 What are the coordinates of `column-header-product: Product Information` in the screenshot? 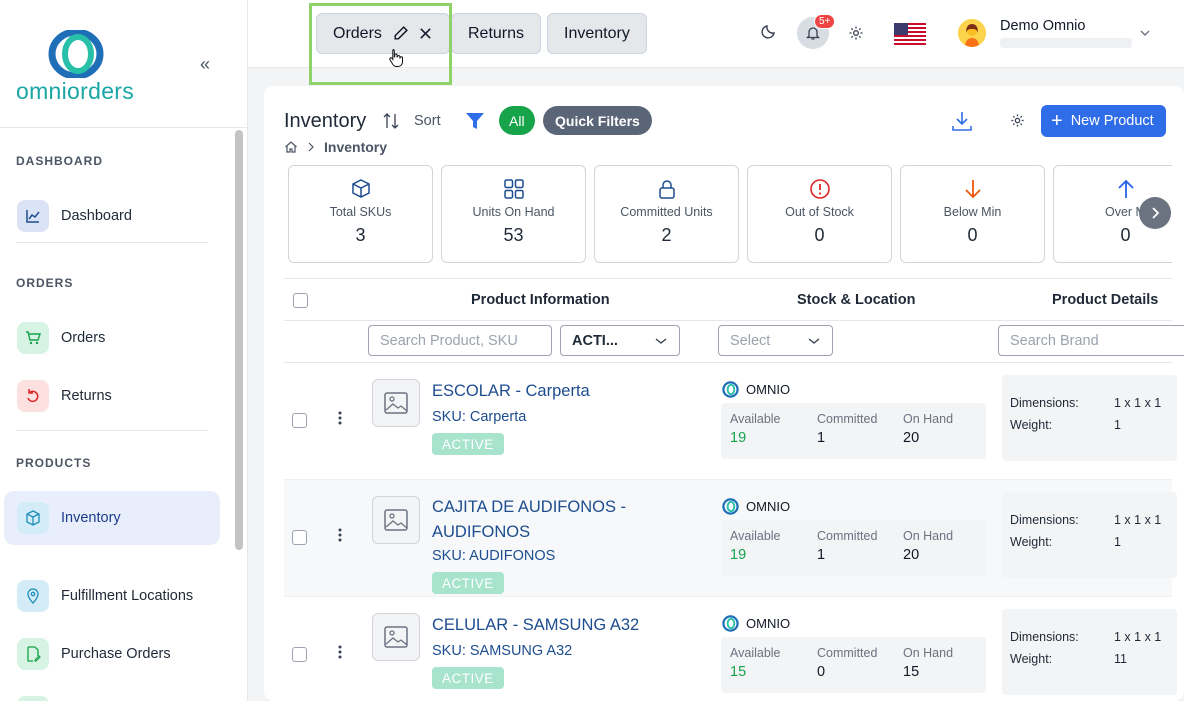 It's located at (540, 300).